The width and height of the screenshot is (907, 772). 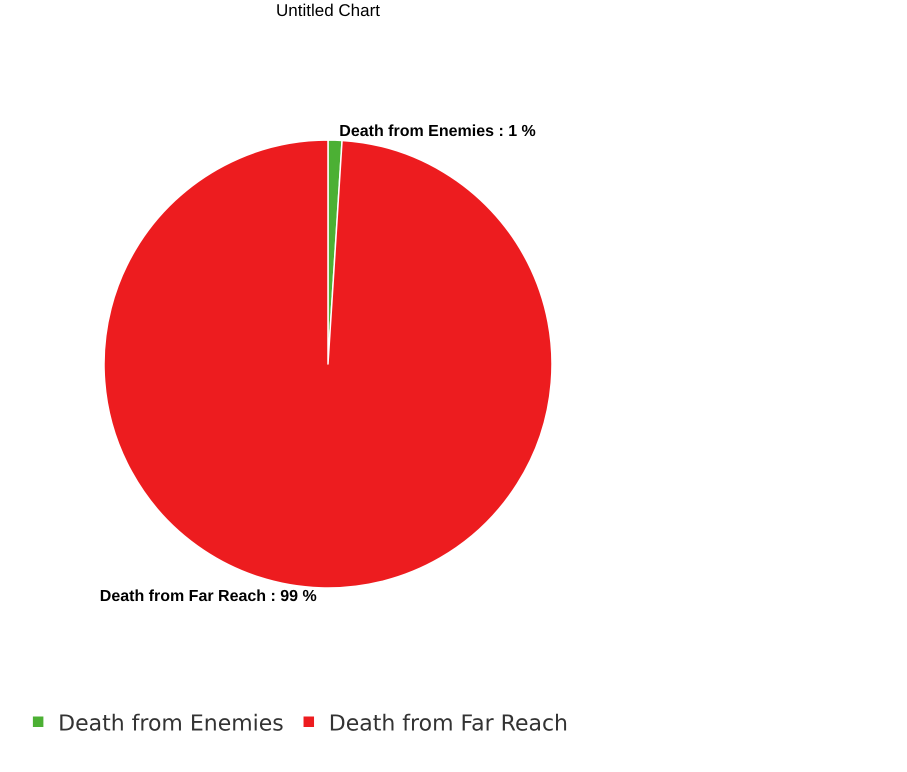 What do you see at coordinates (448, 723) in the screenshot?
I see `legend-label: Death from Far Reach` at bounding box center [448, 723].